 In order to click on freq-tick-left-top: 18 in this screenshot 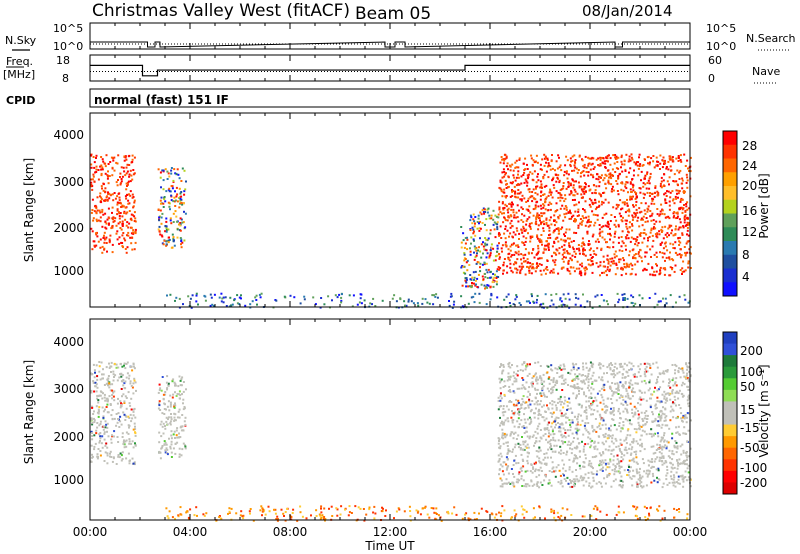, I will do `click(63, 60)`.